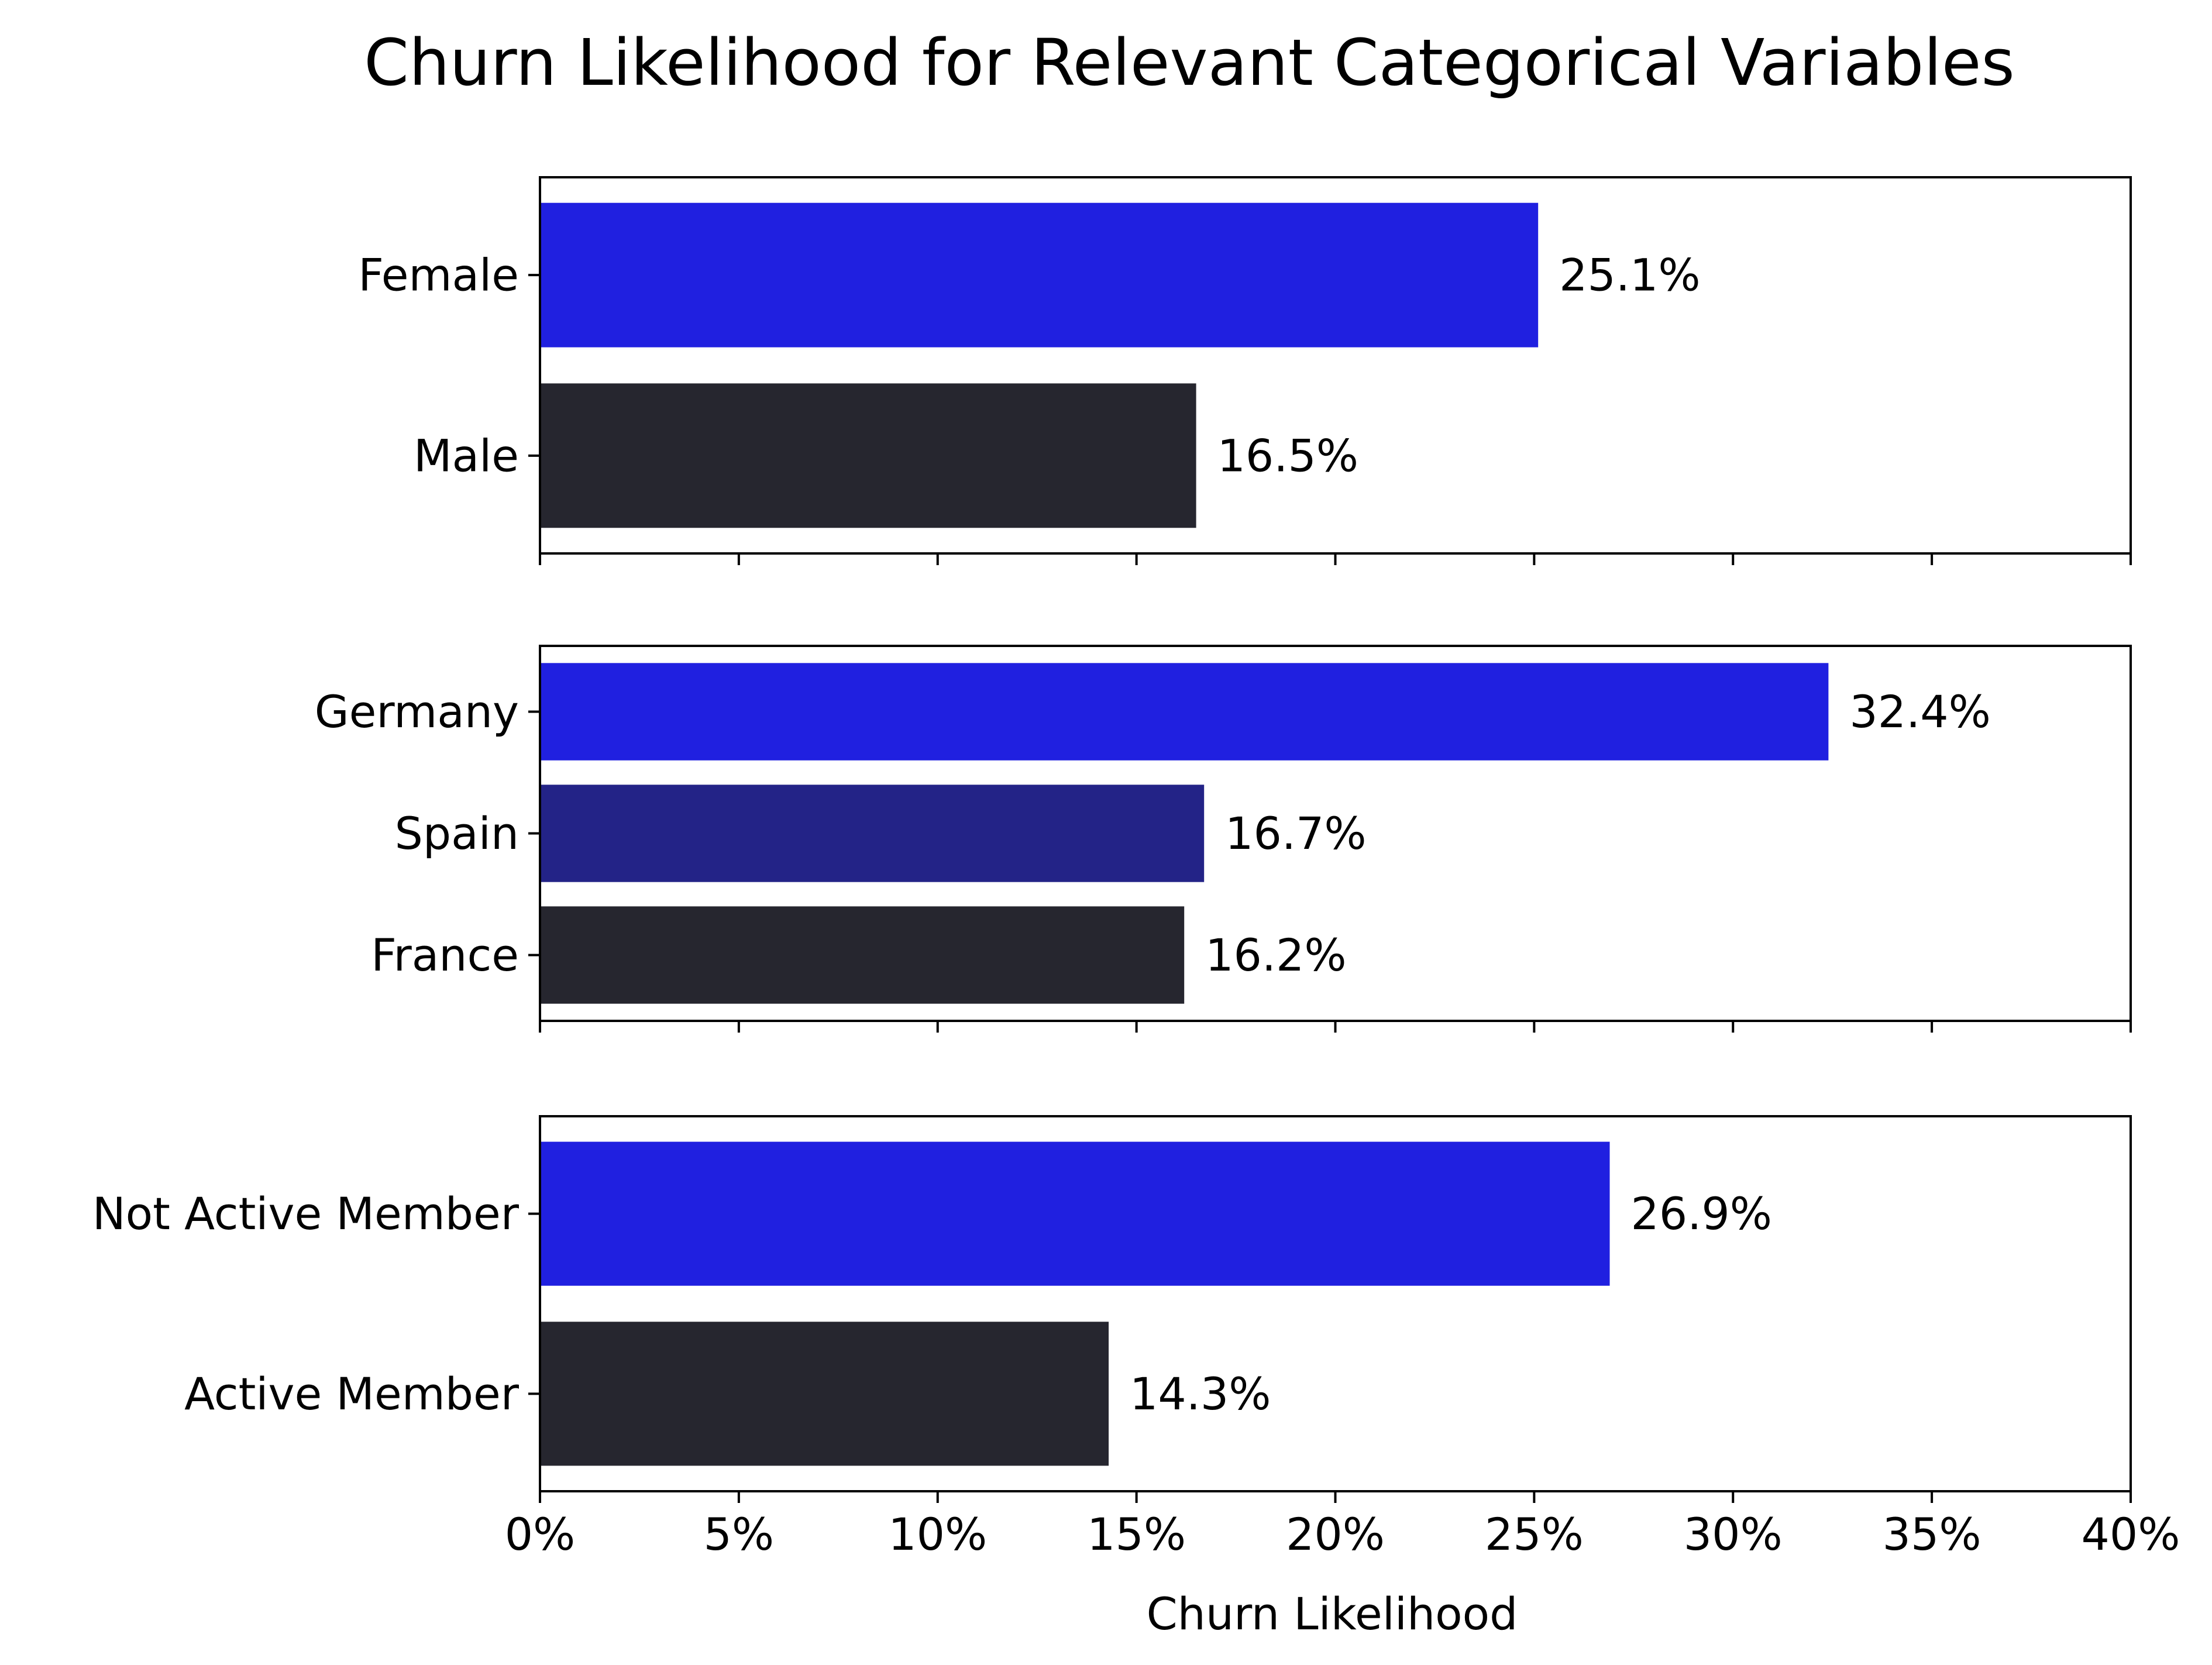 Image resolution: width=2212 pixels, height=1665 pixels. What do you see at coordinates (1335, 1534) in the screenshot?
I see `x-tick-label: 20%` at bounding box center [1335, 1534].